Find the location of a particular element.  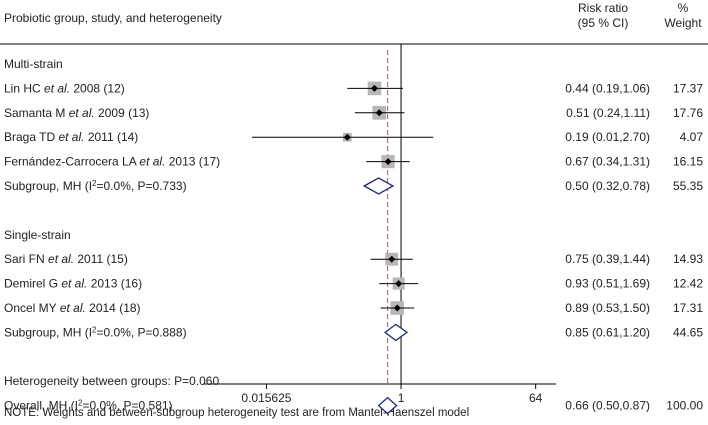

estimate-text-10: 0.89 (0.53,1.50) is located at coordinates (607, 308).